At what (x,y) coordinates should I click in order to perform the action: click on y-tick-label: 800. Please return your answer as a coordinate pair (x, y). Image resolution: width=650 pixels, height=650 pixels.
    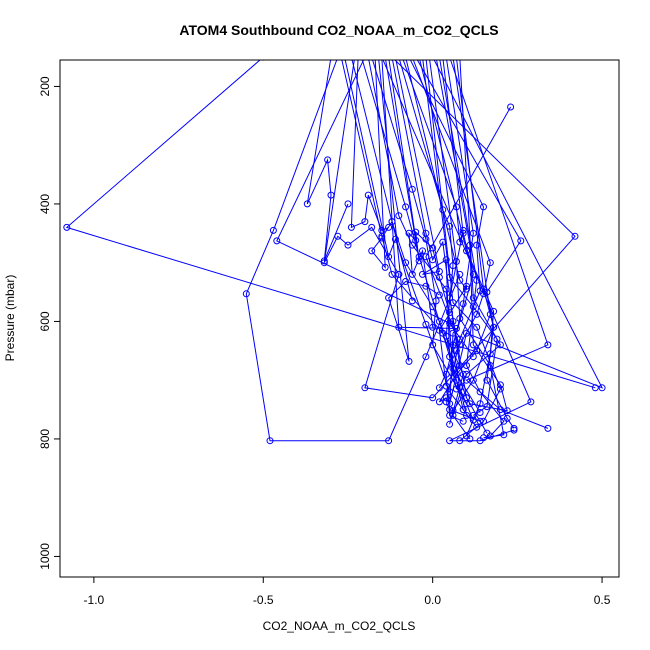
    Looking at the image, I should click on (45, 439).